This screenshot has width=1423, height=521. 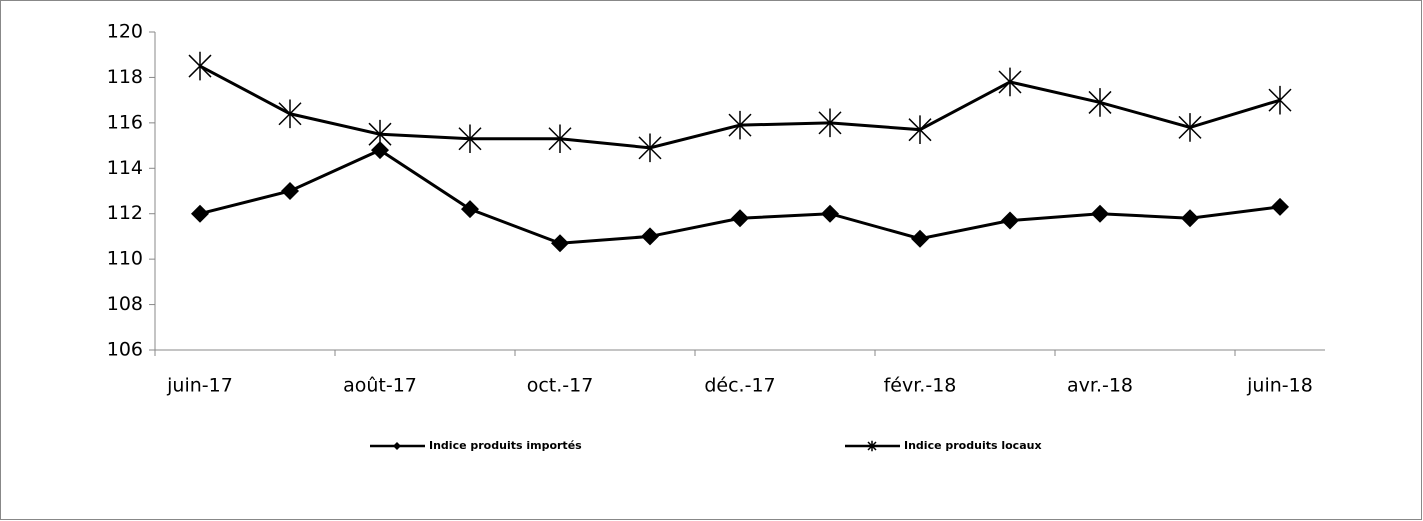 What do you see at coordinates (199, 386) in the screenshot?
I see `x-tick-label: juin-17` at bounding box center [199, 386].